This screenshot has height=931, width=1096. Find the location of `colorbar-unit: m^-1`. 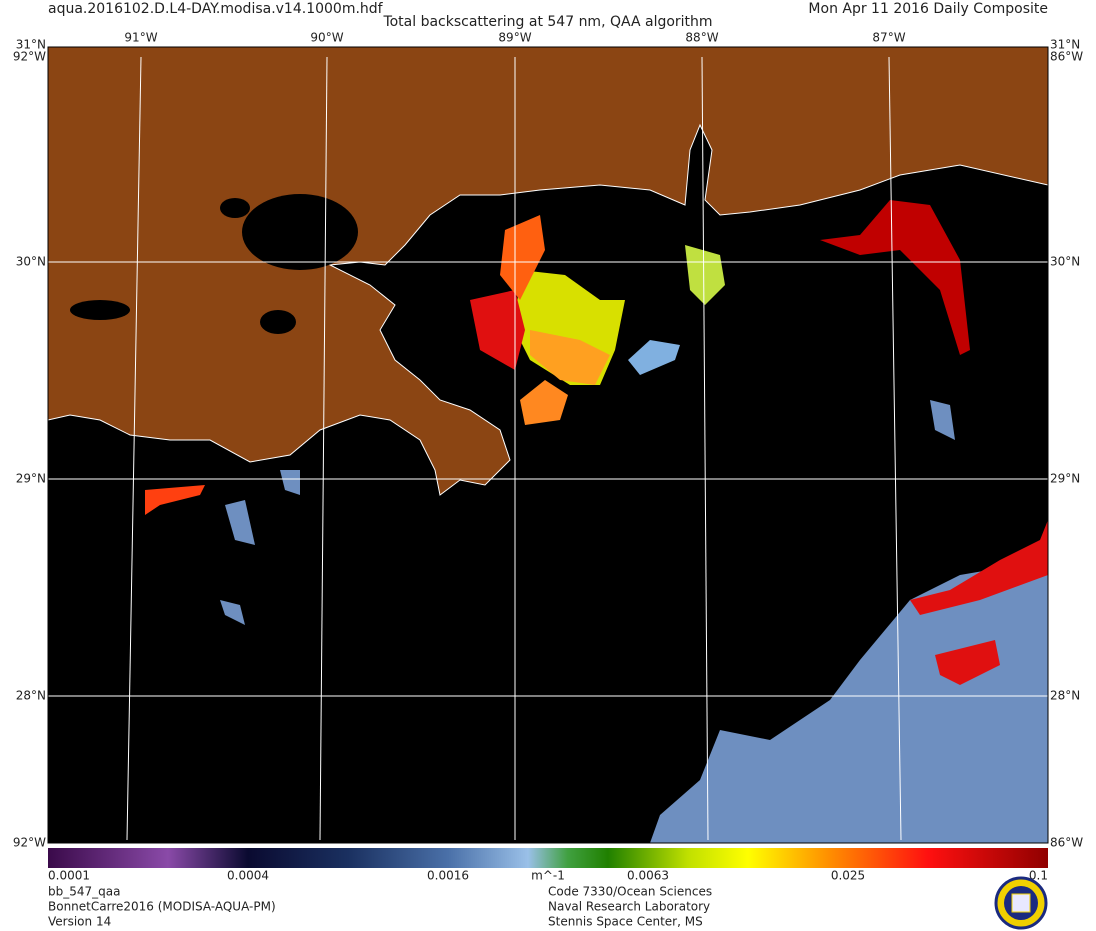

colorbar-unit: m^-1 is located at coordinates (548, 876).